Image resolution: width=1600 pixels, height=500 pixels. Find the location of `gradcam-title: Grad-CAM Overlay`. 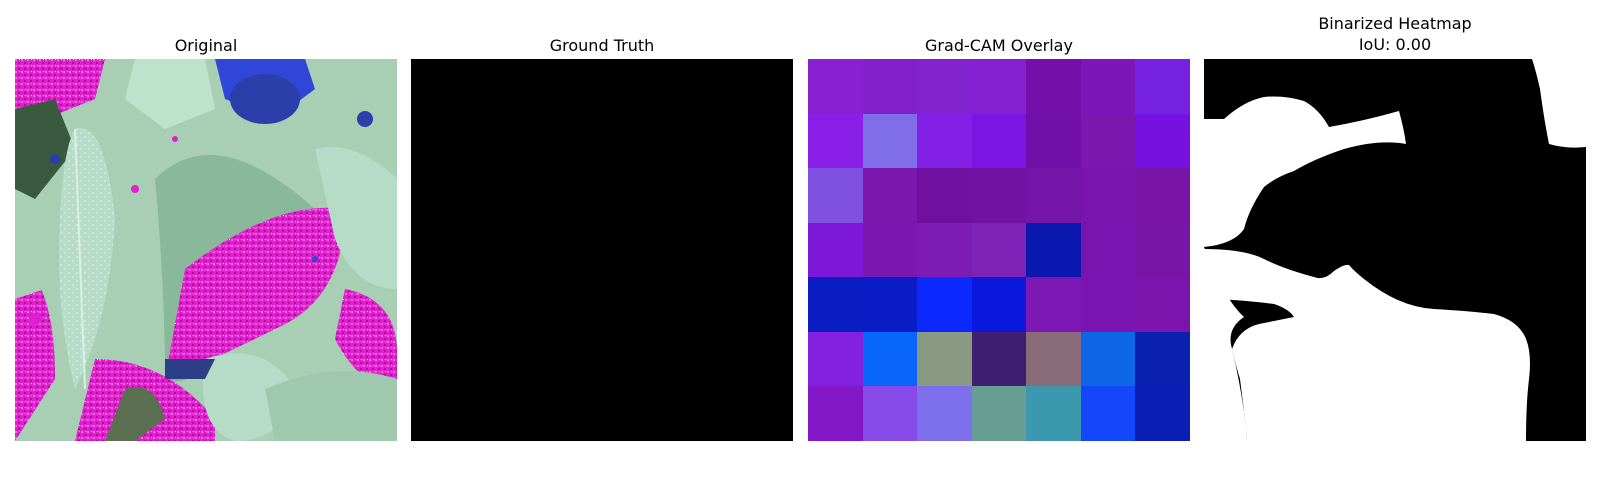

gradcam-title: Grad-CAM Overlay is located at coordinates (999, 45).